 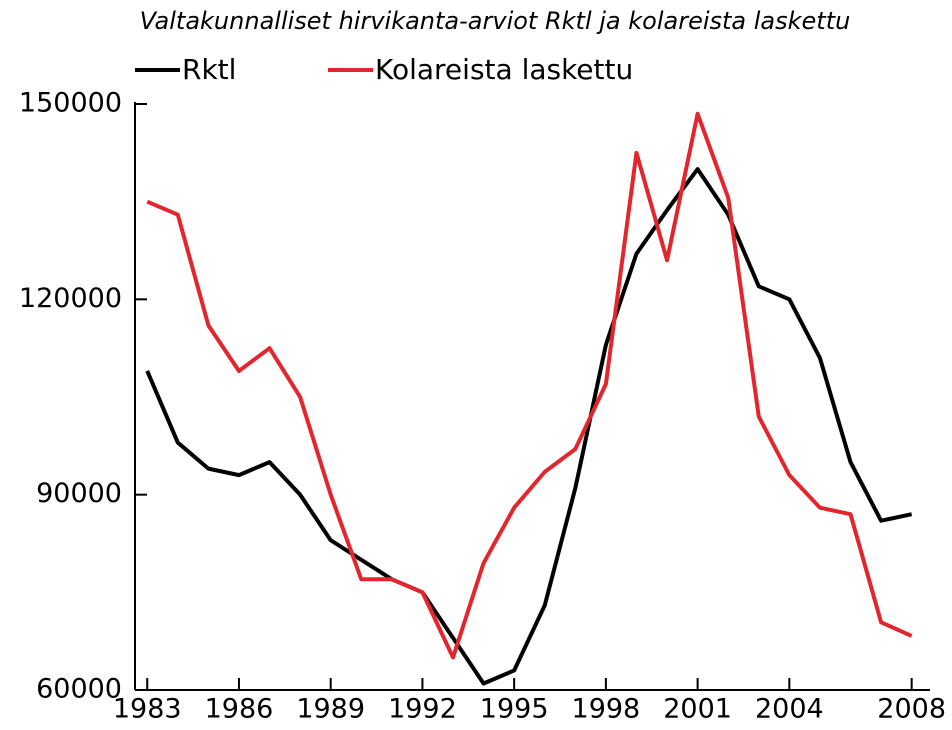 I want to click on x-tick-label: 2001, so click(x=697, y=709).